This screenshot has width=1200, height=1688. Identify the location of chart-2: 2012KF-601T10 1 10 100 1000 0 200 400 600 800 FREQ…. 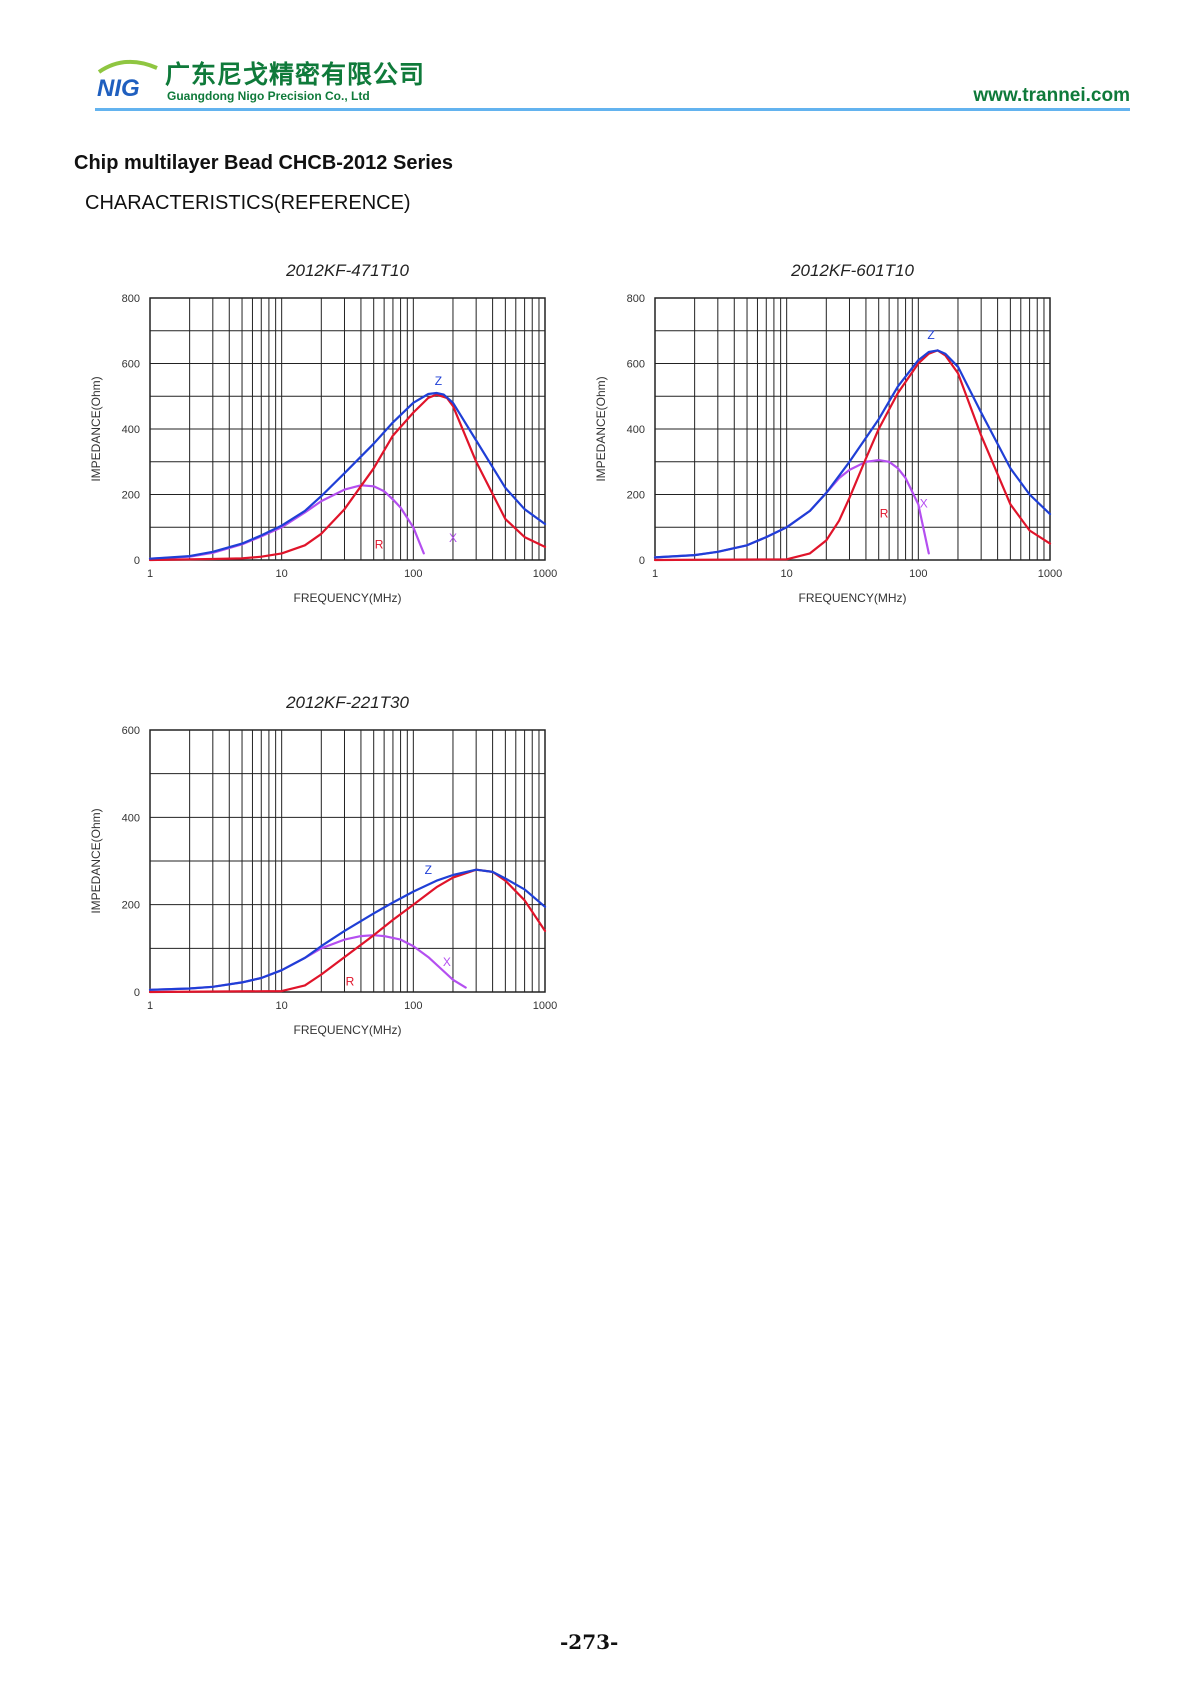
(821, 431).